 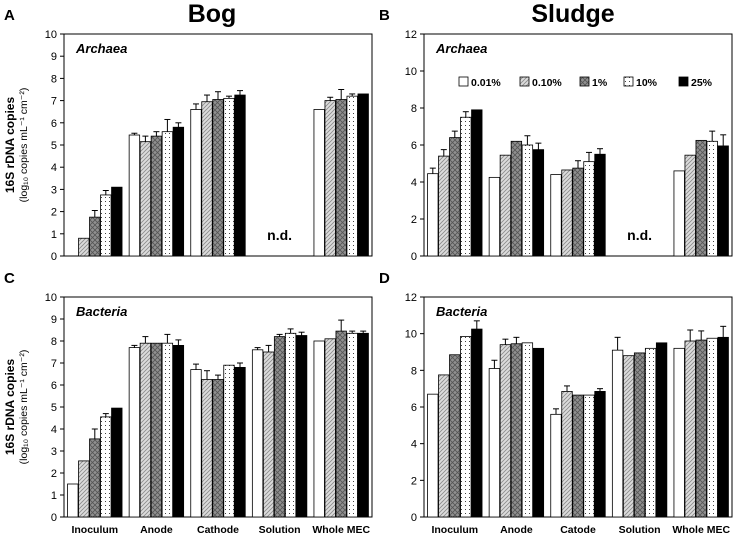 What do you see at coordinates (54, 57) in the screenshot?
I see `y-tick-label: 9` at bounding box center [54, 57].